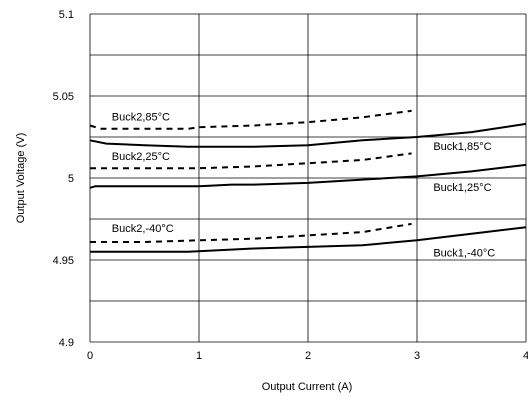  Describe the element at coordinates (307, 387) in the screenshot. I see `x-axis-label: Output Current (A)` at that location.